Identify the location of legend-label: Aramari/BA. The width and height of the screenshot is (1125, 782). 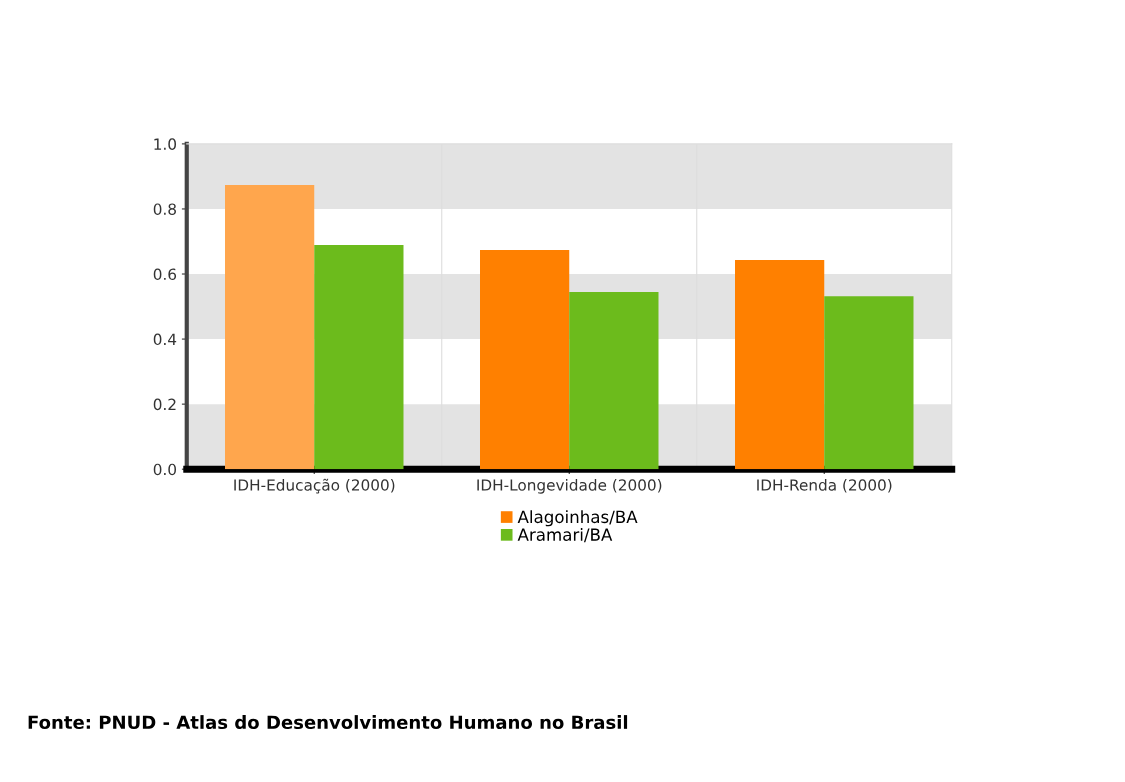
(565, 535).